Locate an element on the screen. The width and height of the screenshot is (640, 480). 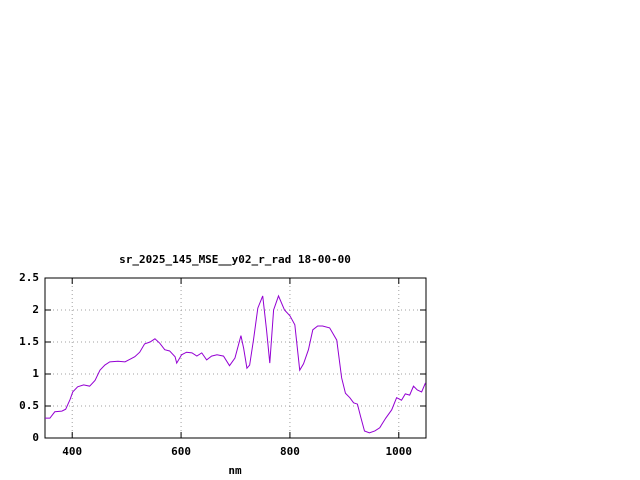
chart-title: sr_2025_145_MSE__y02_r_rad 18-00-00 is located at coordinates (235, 259).